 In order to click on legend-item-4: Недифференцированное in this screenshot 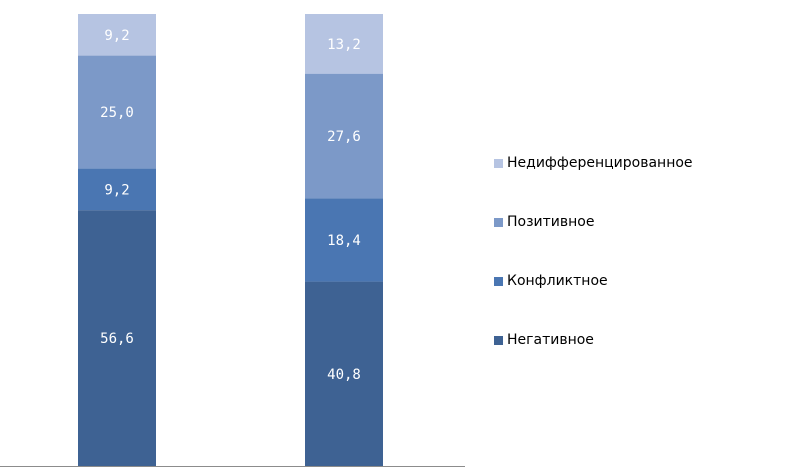, I will do `click(593, 163)`.